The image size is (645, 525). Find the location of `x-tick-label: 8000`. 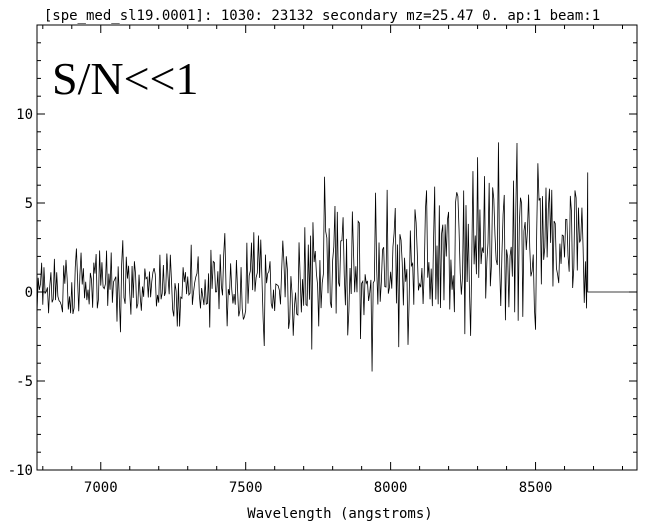

x-tick-label: 8000 is located at coordinates (391, 488).